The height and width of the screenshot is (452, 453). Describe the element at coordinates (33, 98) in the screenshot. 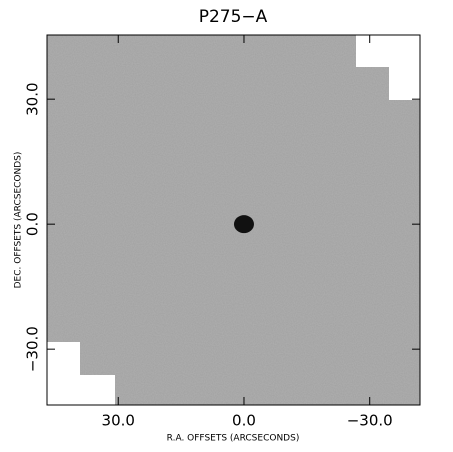

I see `y-tick-label: 30.0` at that location.